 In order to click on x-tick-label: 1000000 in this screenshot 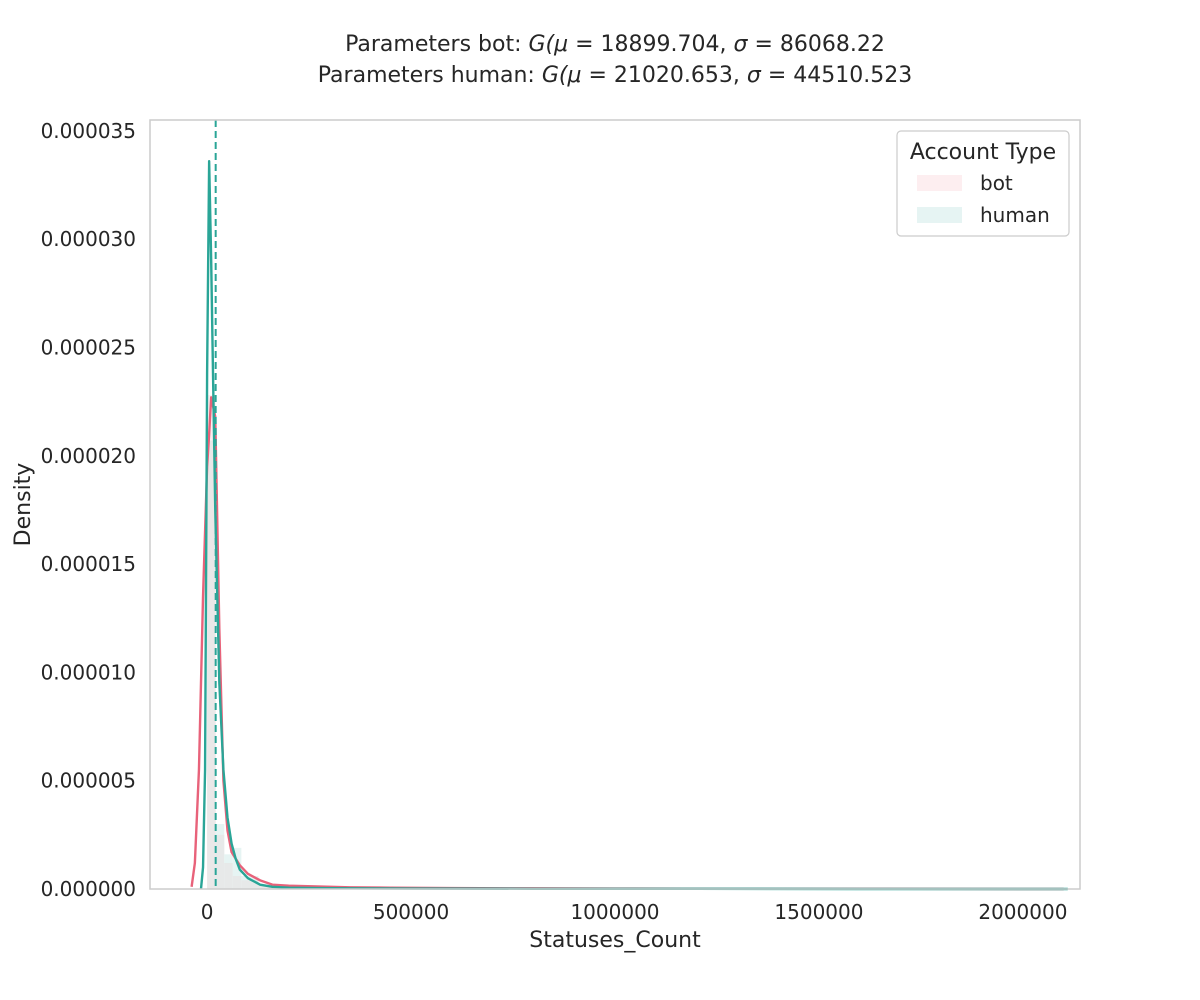, I will do `click(614, 912)`.